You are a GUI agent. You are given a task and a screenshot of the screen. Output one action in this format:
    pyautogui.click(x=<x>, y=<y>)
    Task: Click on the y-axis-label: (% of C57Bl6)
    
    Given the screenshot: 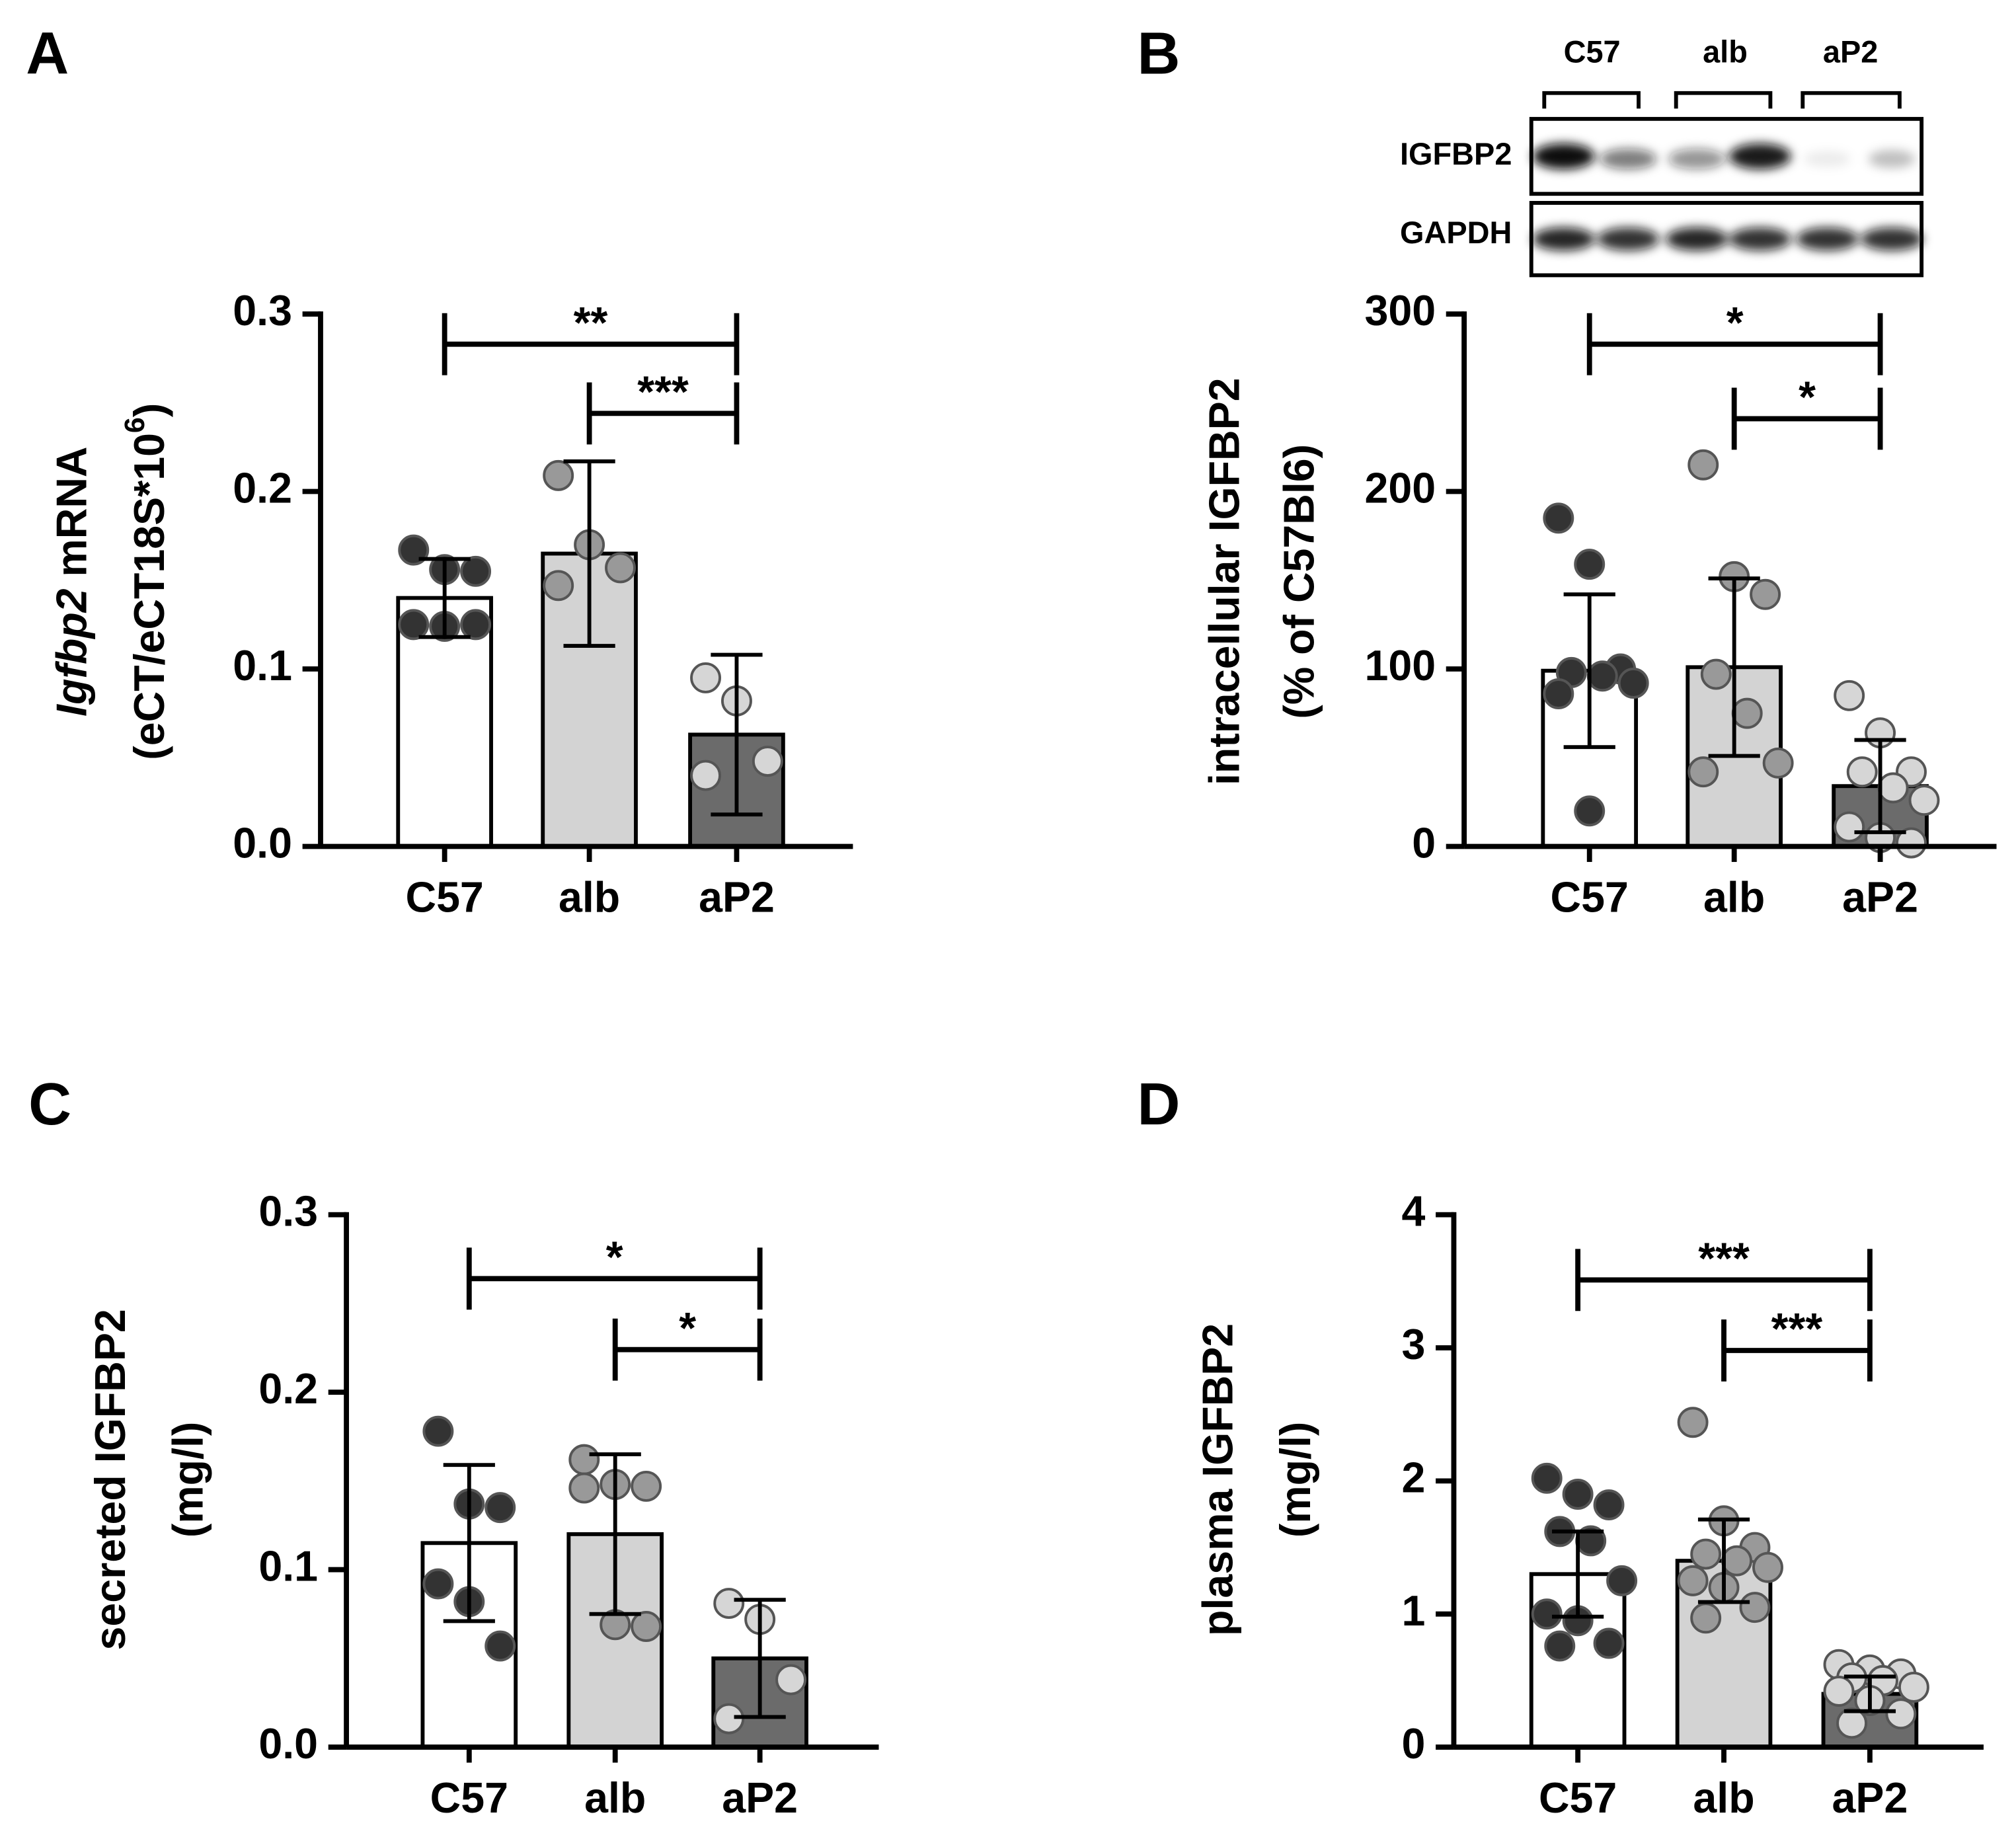 What is the action you would take?
    pyautogui.click(x=1299, y=581)
    